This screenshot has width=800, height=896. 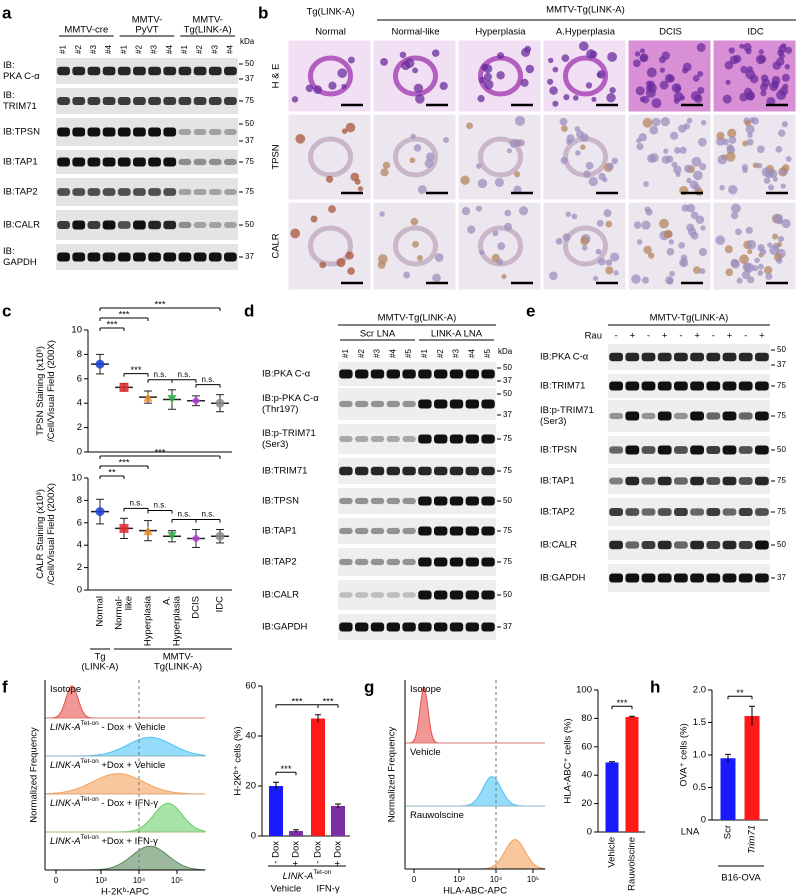 I want to click on label-main: LINK-A, so click(x=65, y=803).